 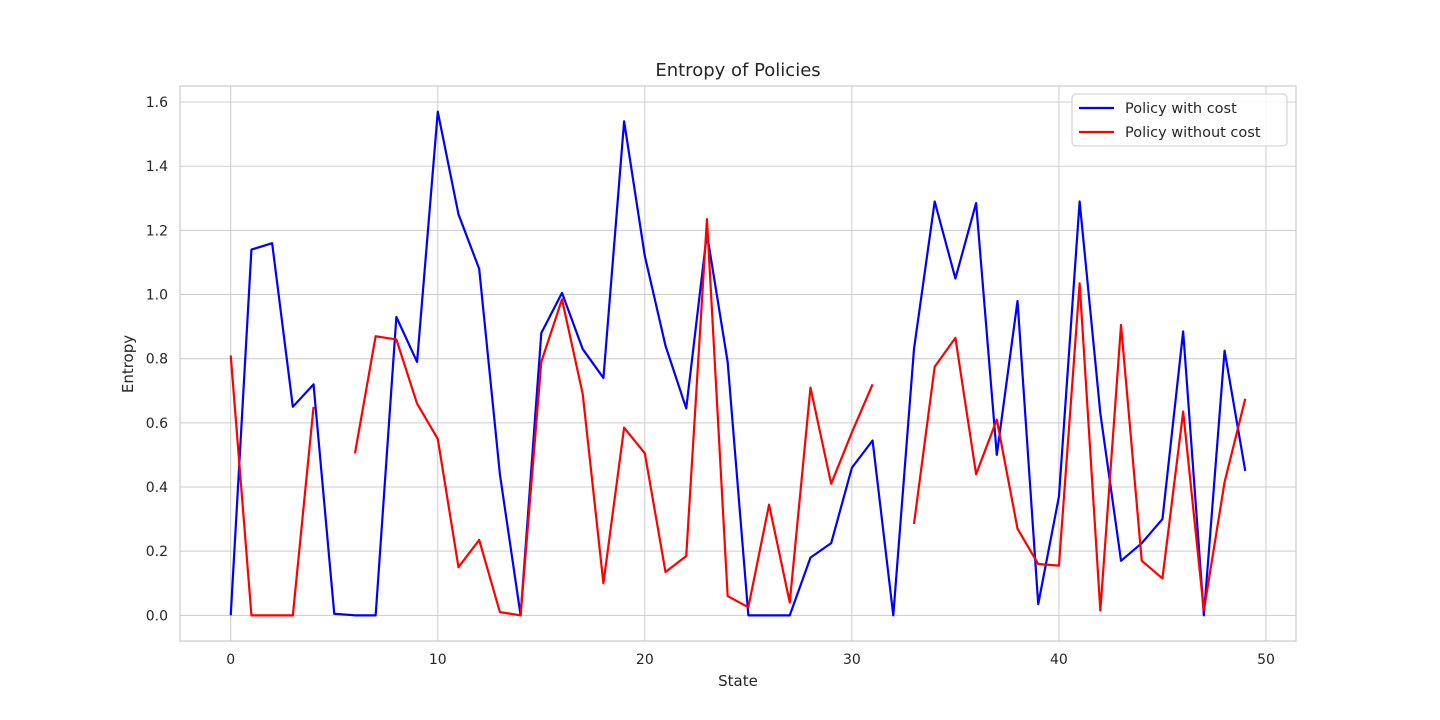 What do you see at coordinates (1193, 133) in the screenshot?
I see `legend-label-policy-without-cost: Policy without cost` at bounding box center [1193, 133].